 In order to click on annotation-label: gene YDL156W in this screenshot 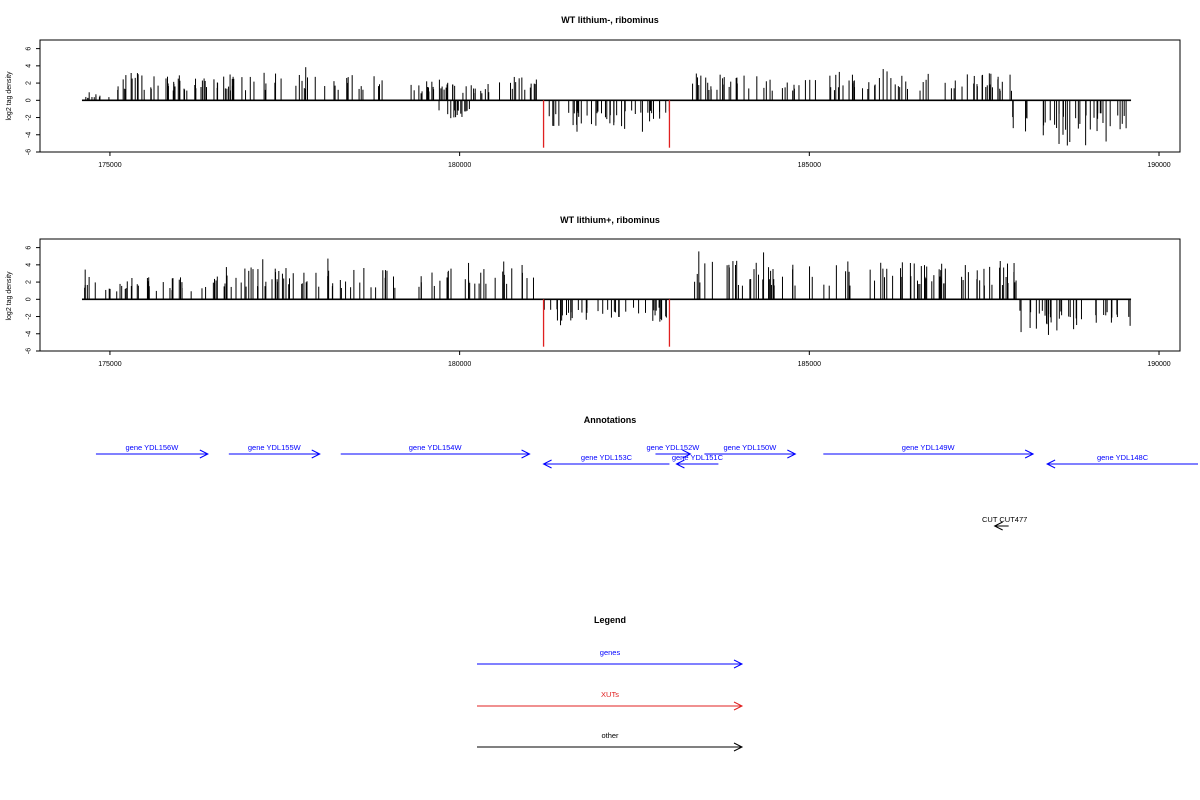, I will do `click(152, 447)`.